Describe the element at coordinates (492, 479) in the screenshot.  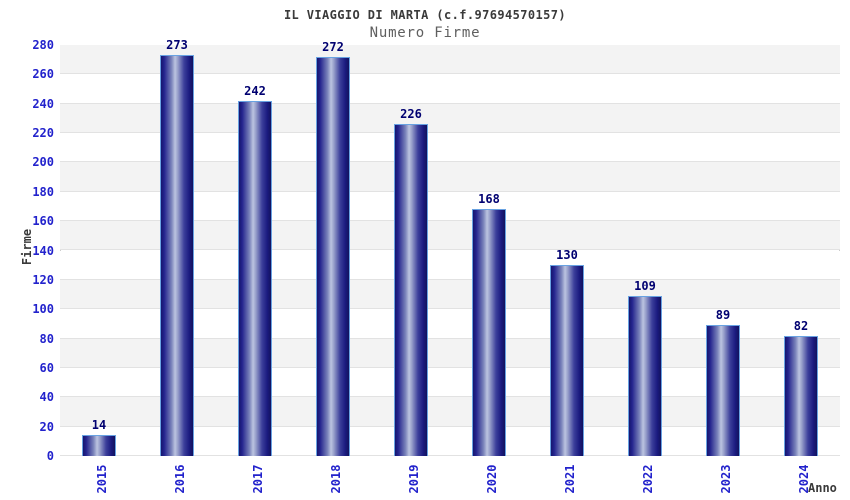
I see `x-tick-label: 2020` at that location.